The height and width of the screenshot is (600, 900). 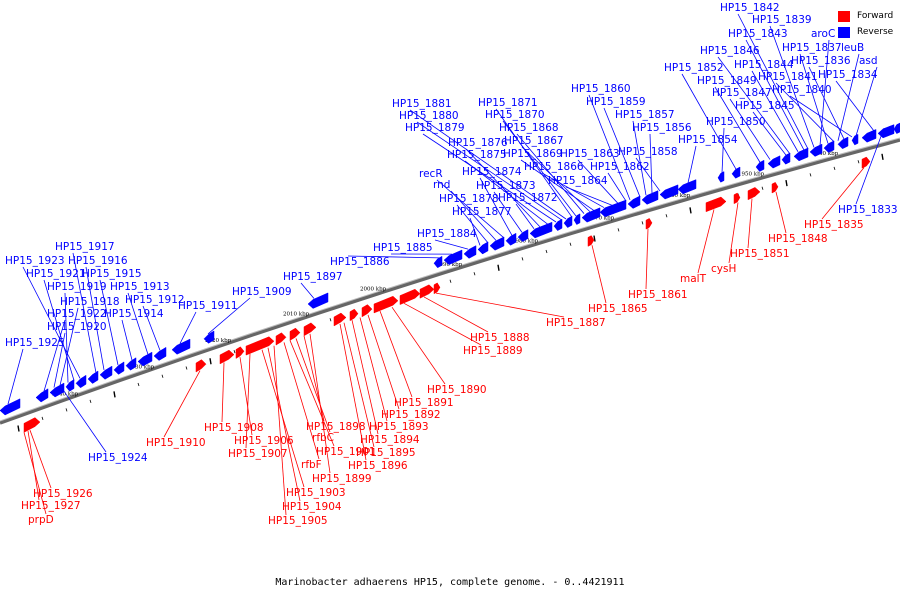 I want to click on reverse-gene-label: HP15_1912, so click(x=155, y=300).